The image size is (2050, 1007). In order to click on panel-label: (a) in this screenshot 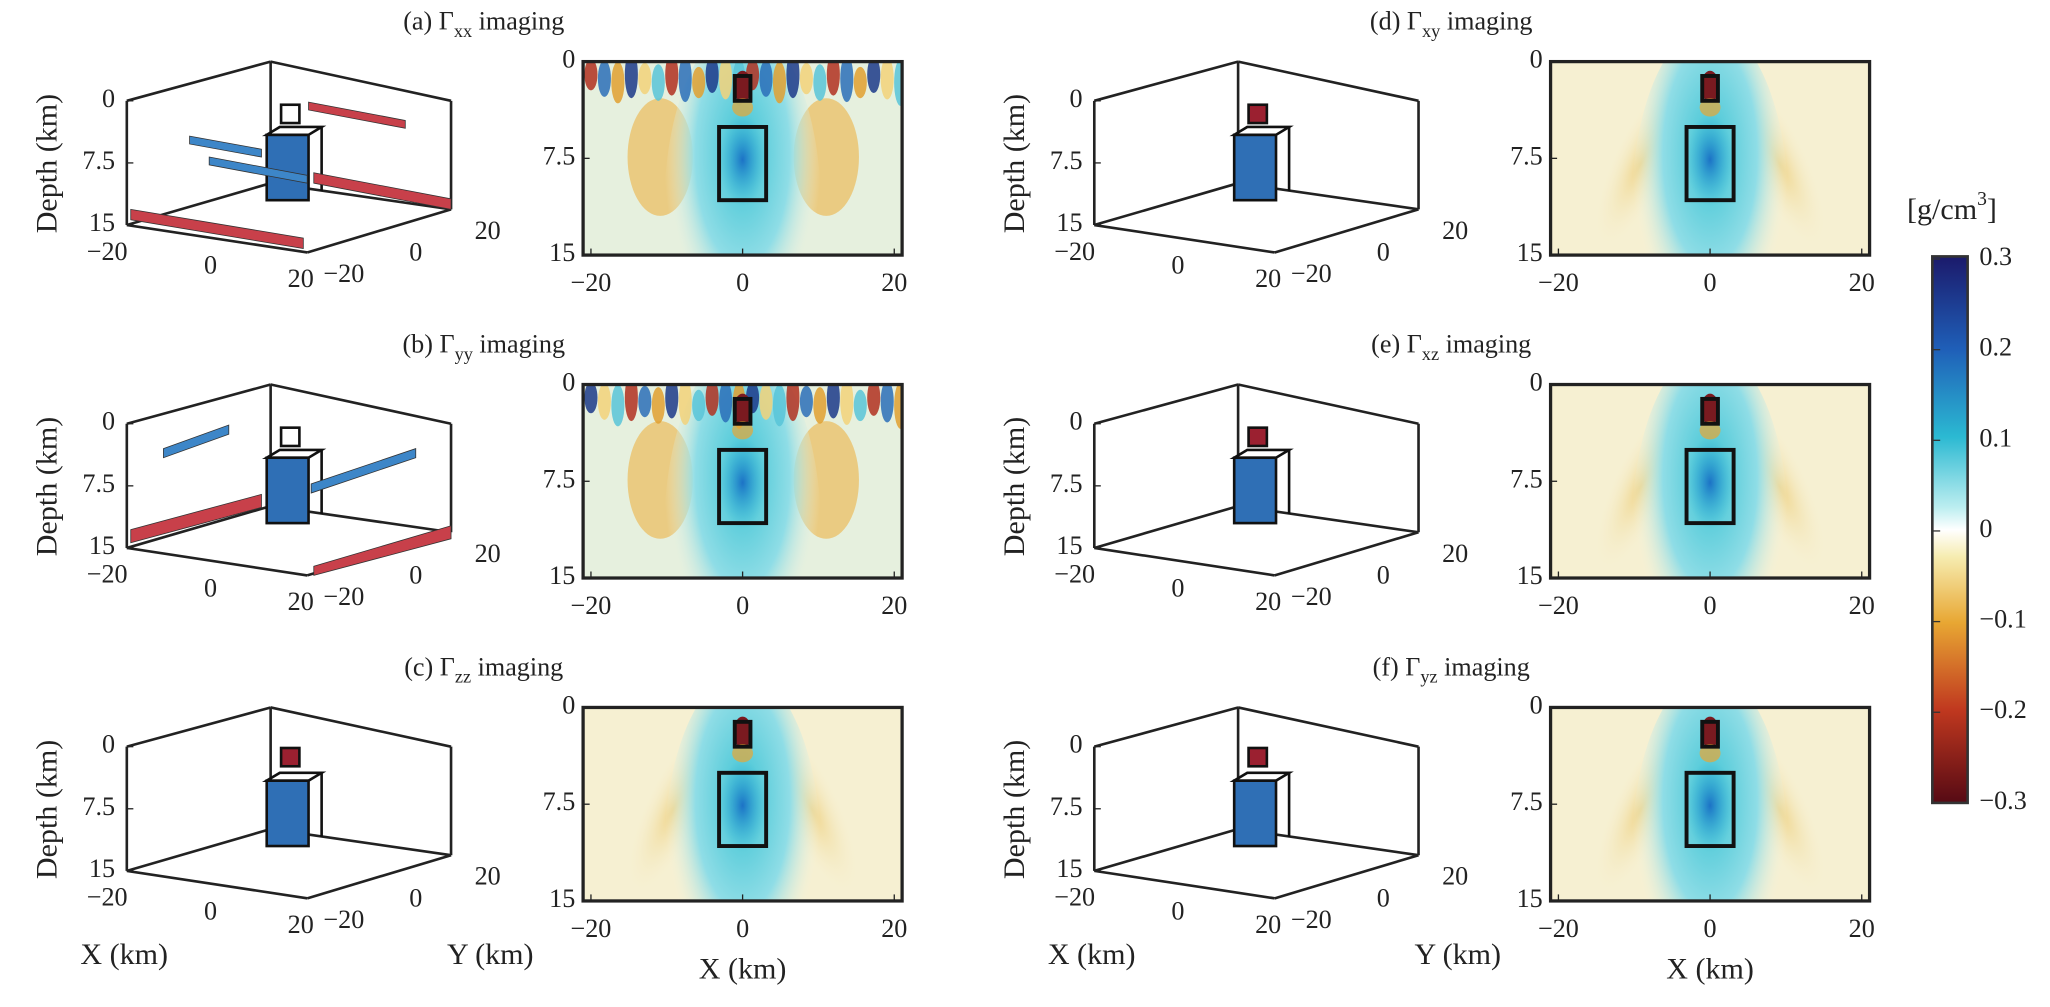, I will do `click(417, 21)`.